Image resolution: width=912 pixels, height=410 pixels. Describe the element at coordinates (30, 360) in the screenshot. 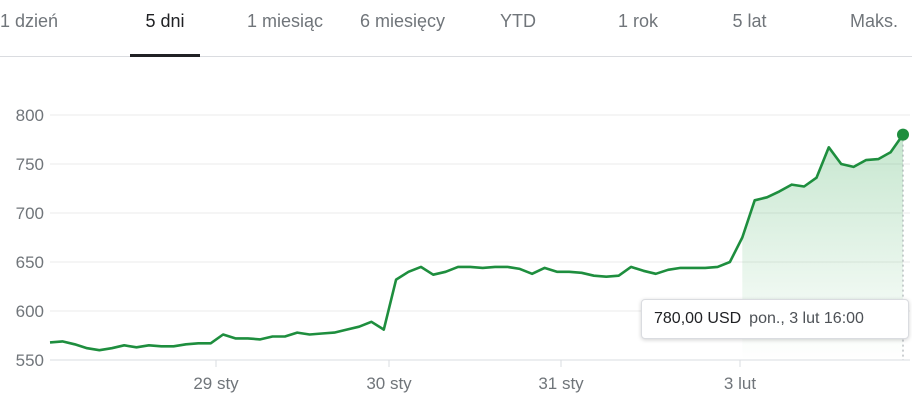

I see `y-tick-label: 550` at that location.